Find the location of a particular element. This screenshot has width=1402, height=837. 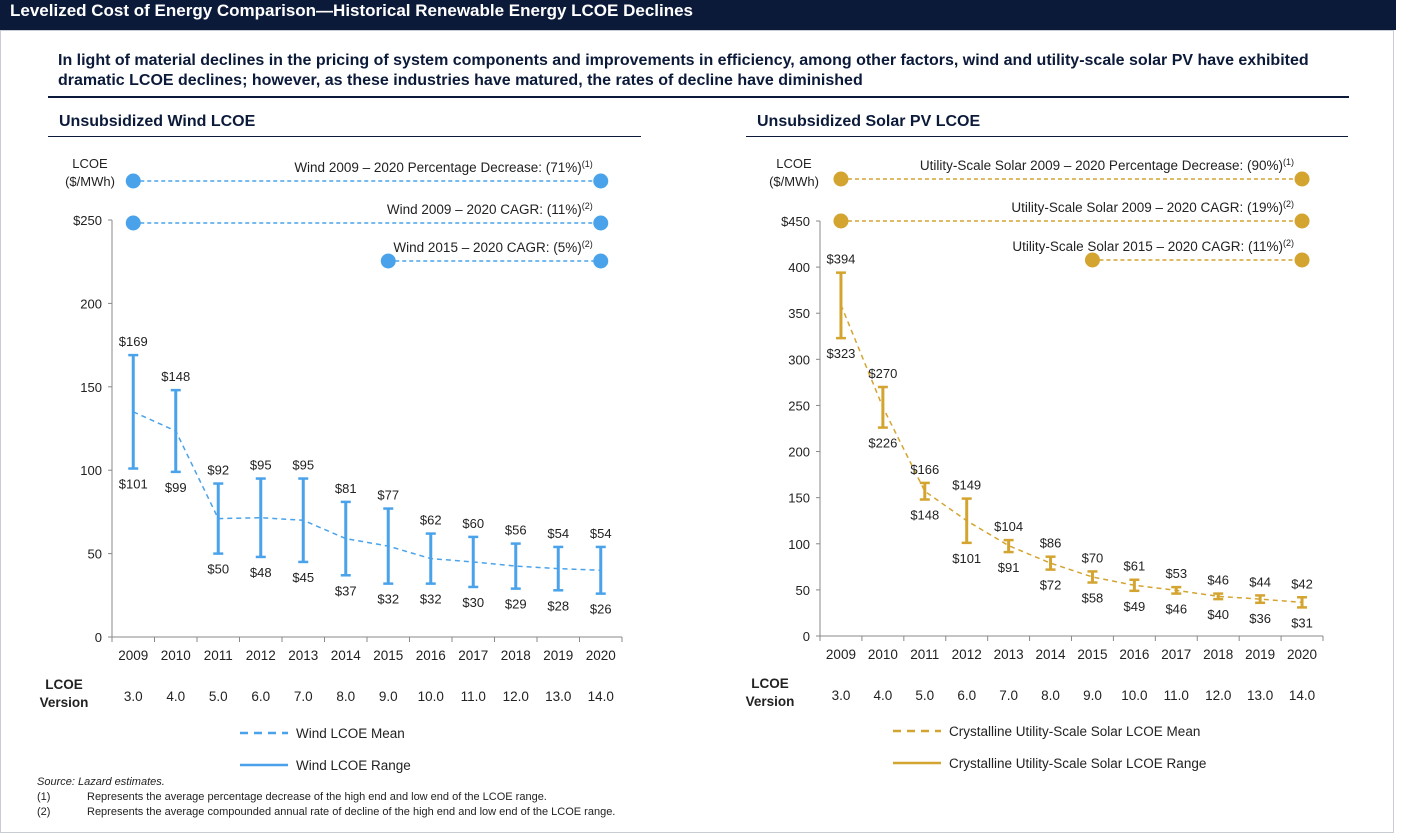

solar-section-title: Unsubsidized Solar PV LCOE is located at coordinates (869, 121).